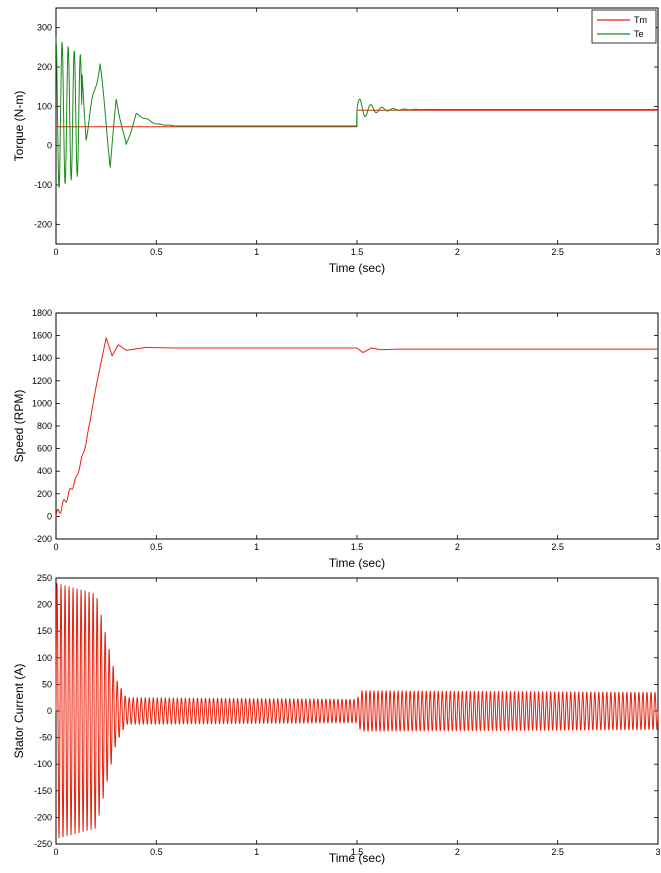 The width and height of the screenshot is (661, 873). Describe the element at coordinates (19, 126) in the screenshot. I see `torque-y-axis-label: Torque (N-m)` at that location.